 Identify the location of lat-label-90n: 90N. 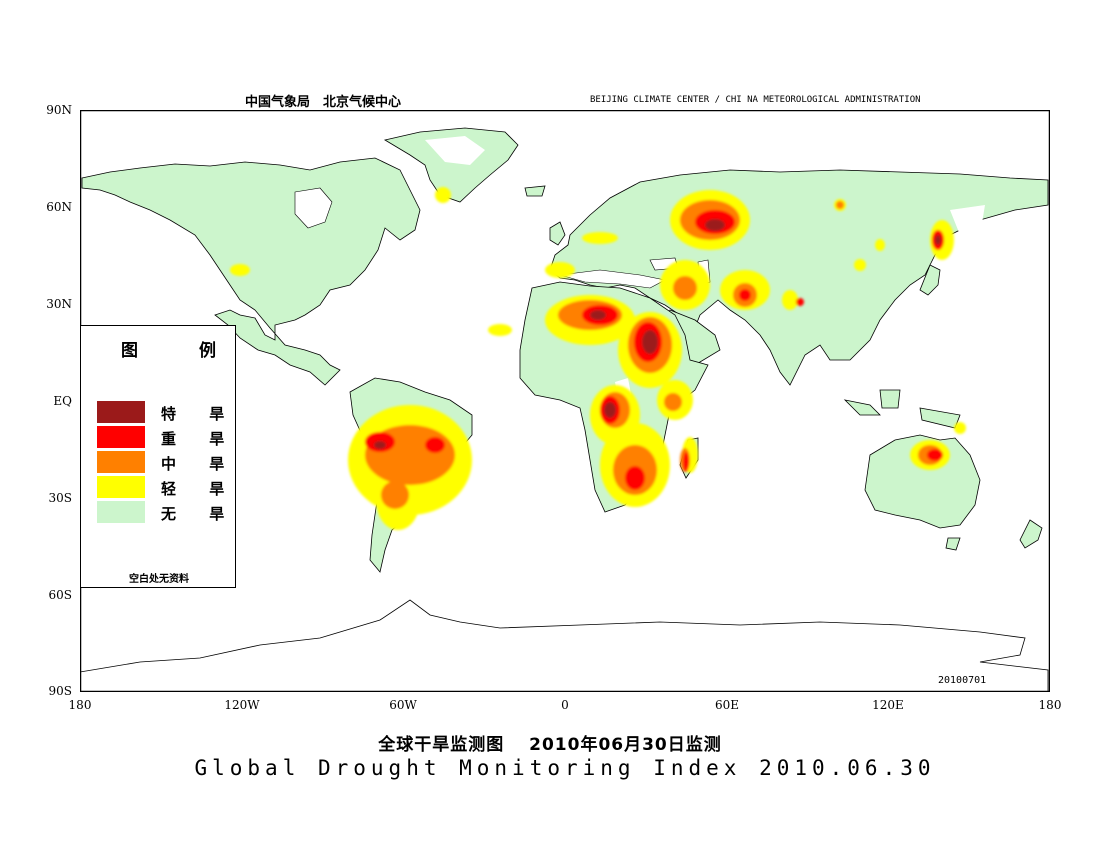
(59, 110).